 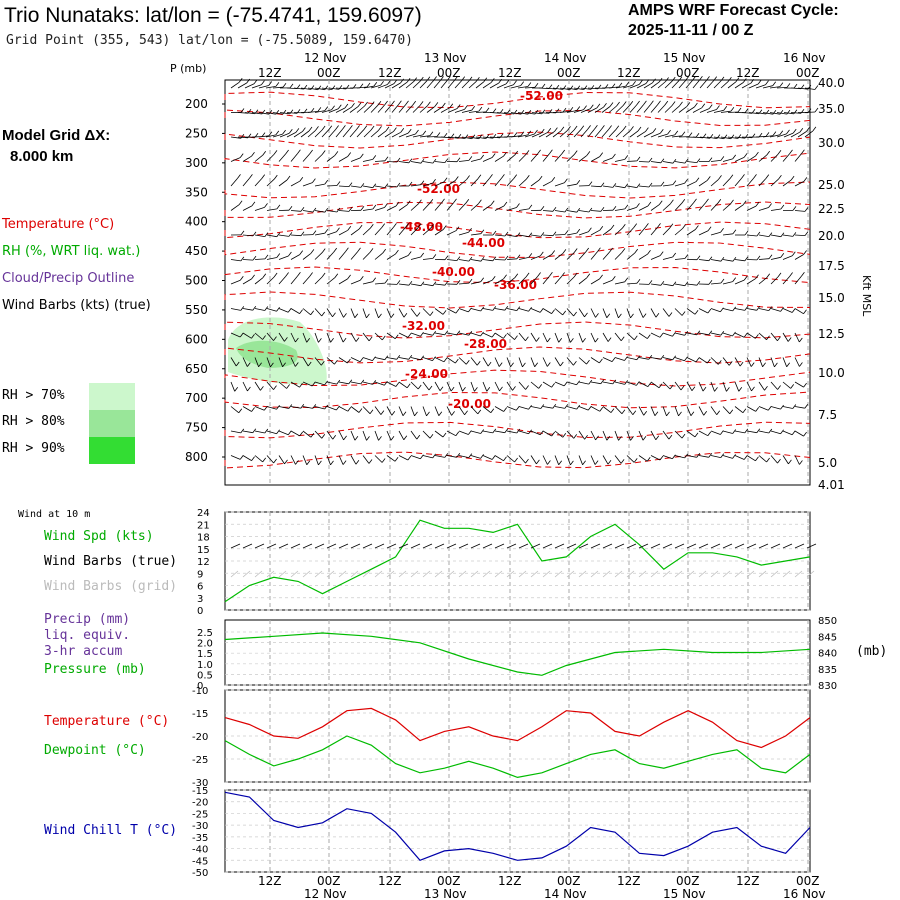 I want to click on height-tick: 7.5, so click(x=827, y=415).